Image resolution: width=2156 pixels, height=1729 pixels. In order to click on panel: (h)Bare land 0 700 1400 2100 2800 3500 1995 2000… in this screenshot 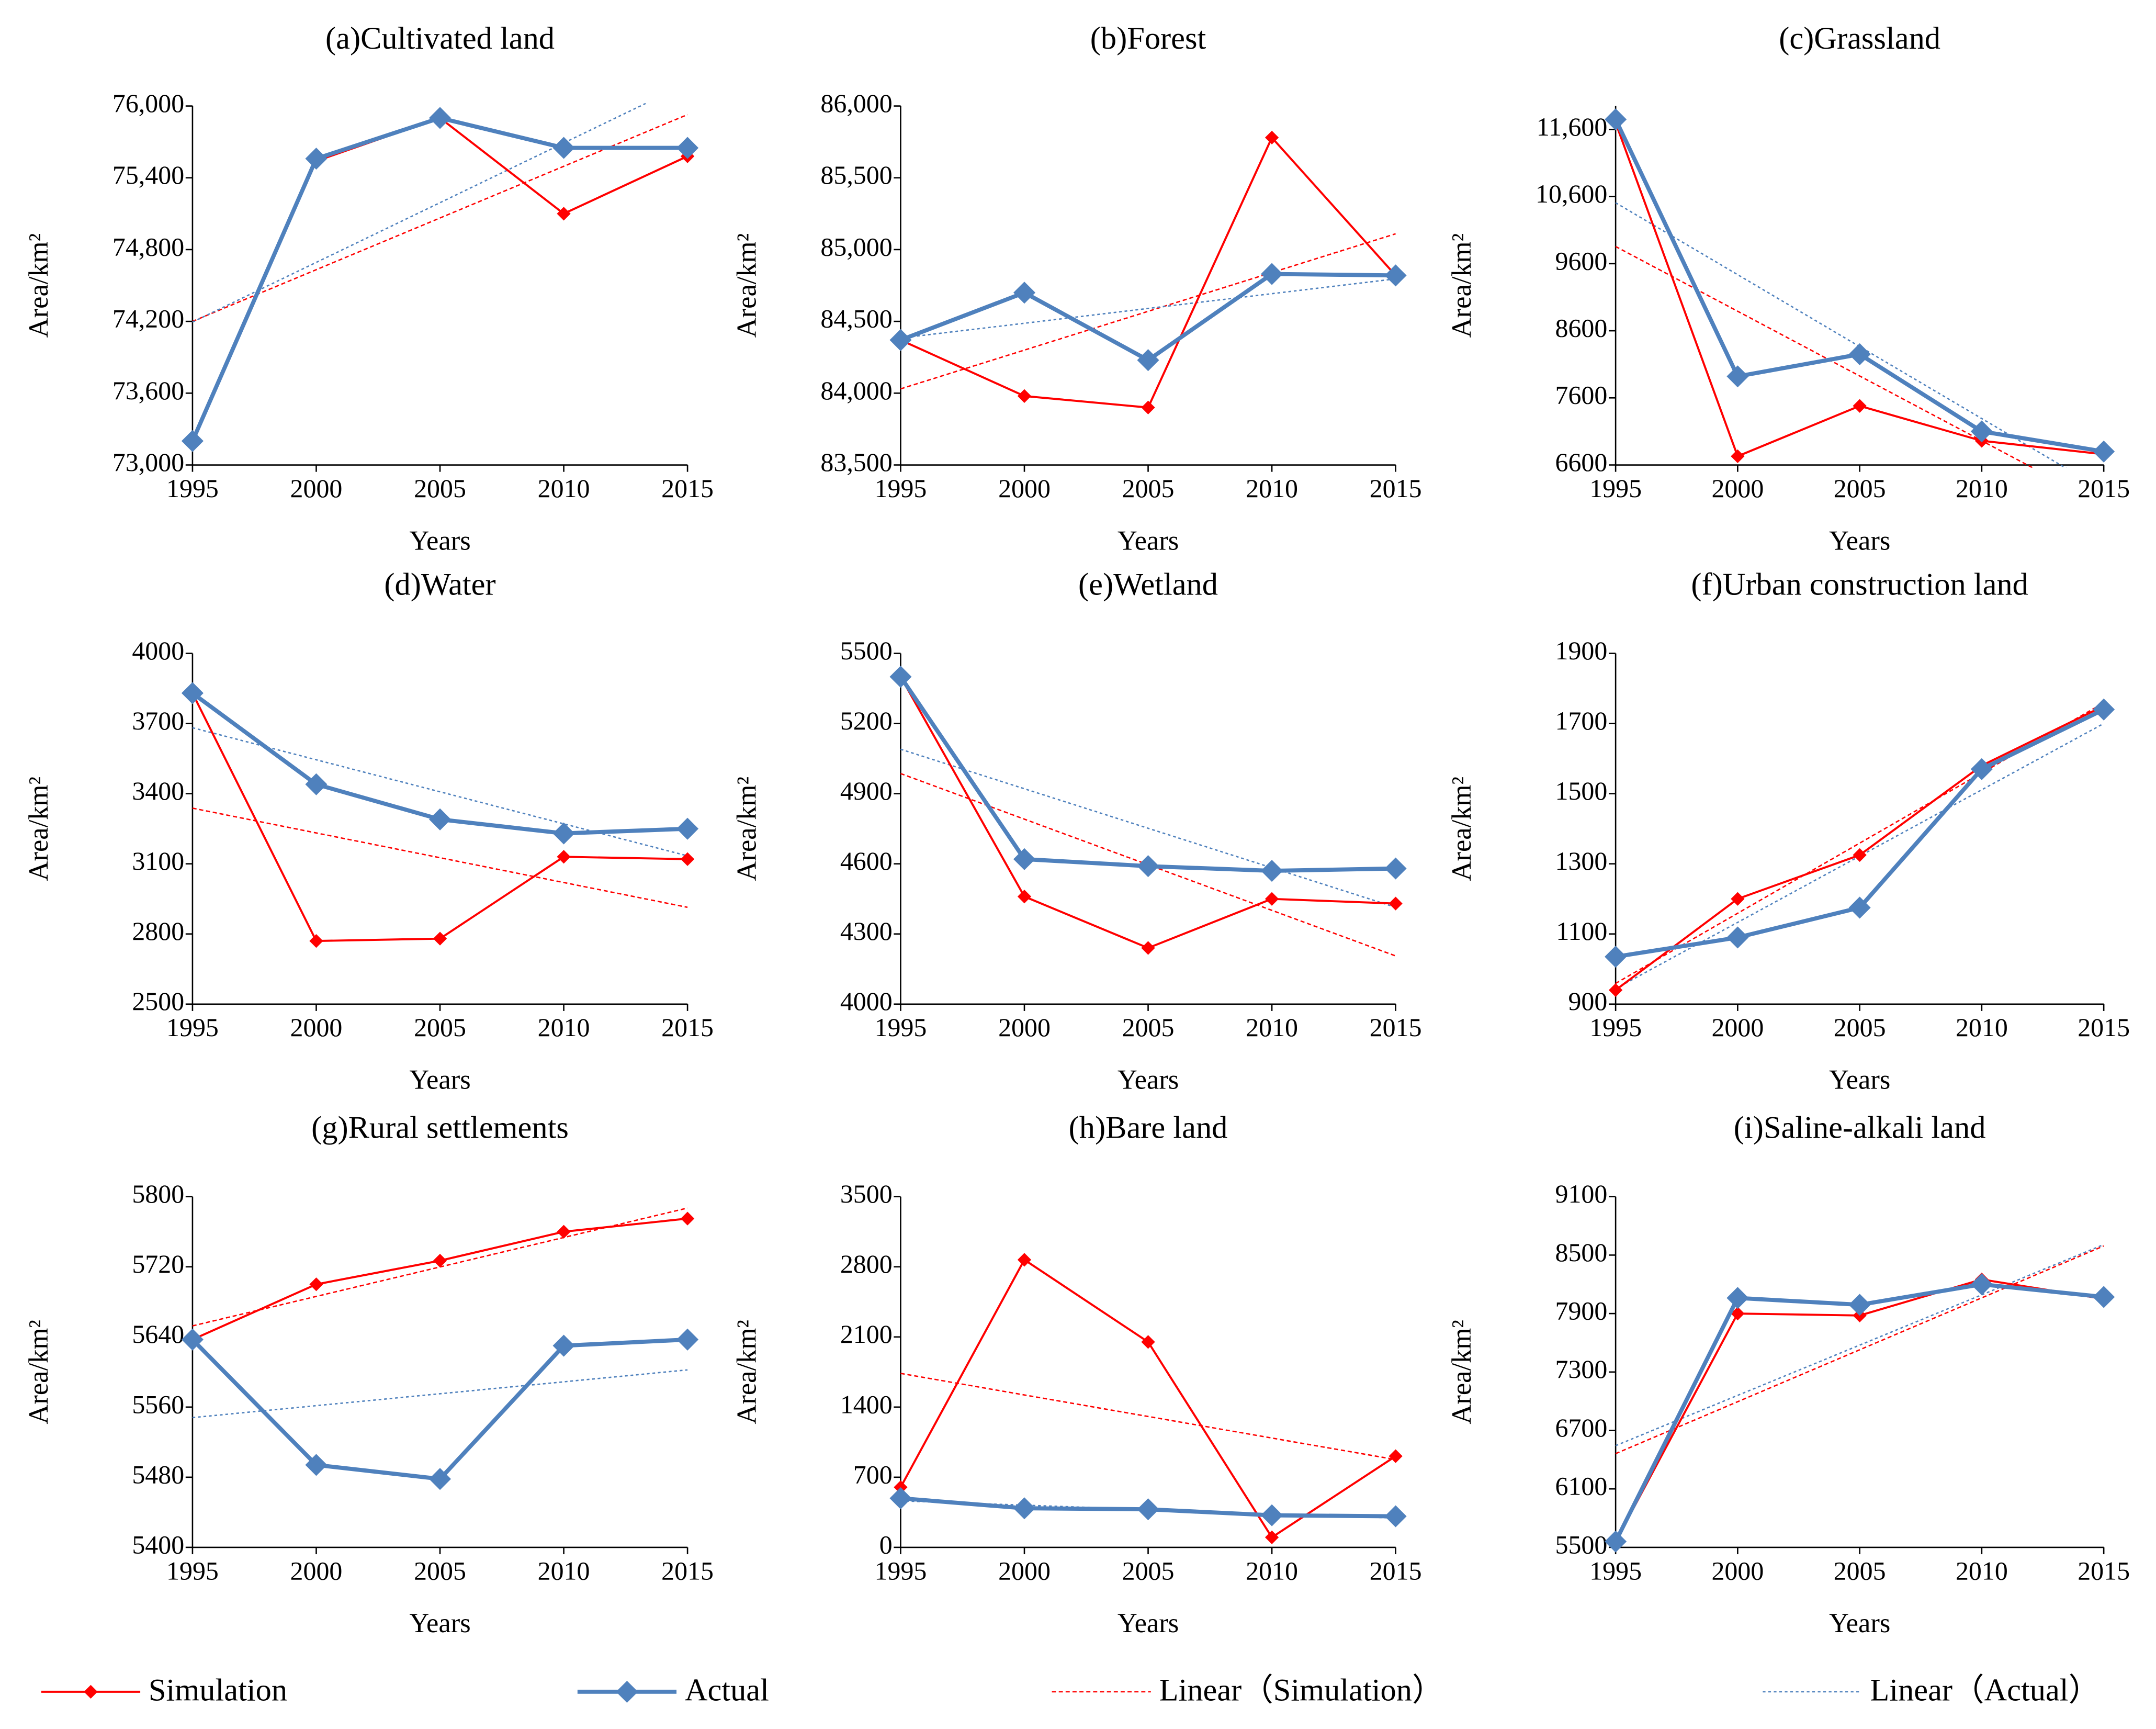, I will do `click(1076, 1374)`.